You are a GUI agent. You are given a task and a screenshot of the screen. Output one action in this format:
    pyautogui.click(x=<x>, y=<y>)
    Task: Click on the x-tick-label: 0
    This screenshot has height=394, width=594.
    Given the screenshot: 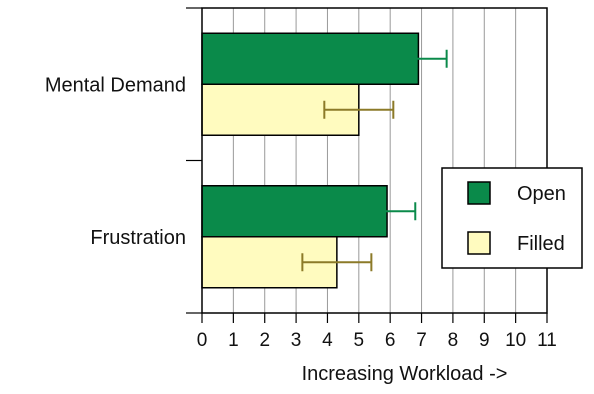 What is the action you would take?
    pyautogui.click(x=202, y=340)
    